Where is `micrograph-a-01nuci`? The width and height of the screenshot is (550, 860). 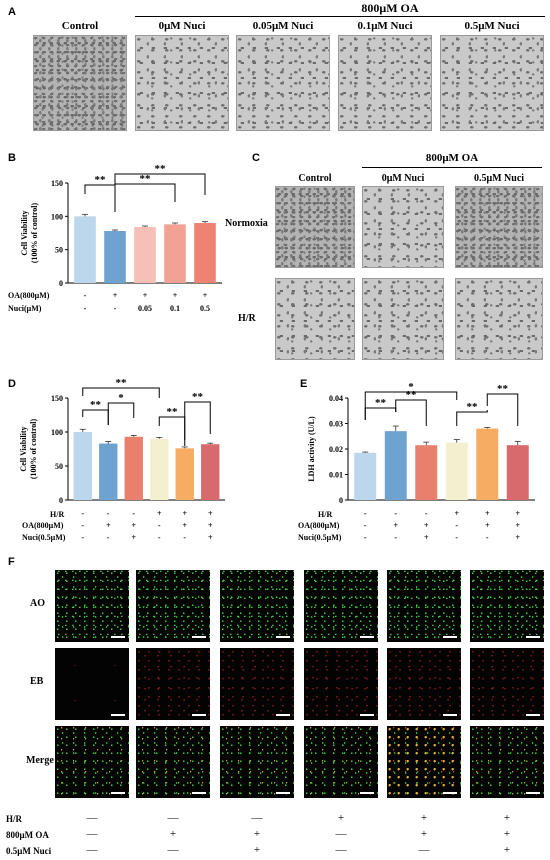 micrograph-a-01nuci is located at coordinates (385, 83).